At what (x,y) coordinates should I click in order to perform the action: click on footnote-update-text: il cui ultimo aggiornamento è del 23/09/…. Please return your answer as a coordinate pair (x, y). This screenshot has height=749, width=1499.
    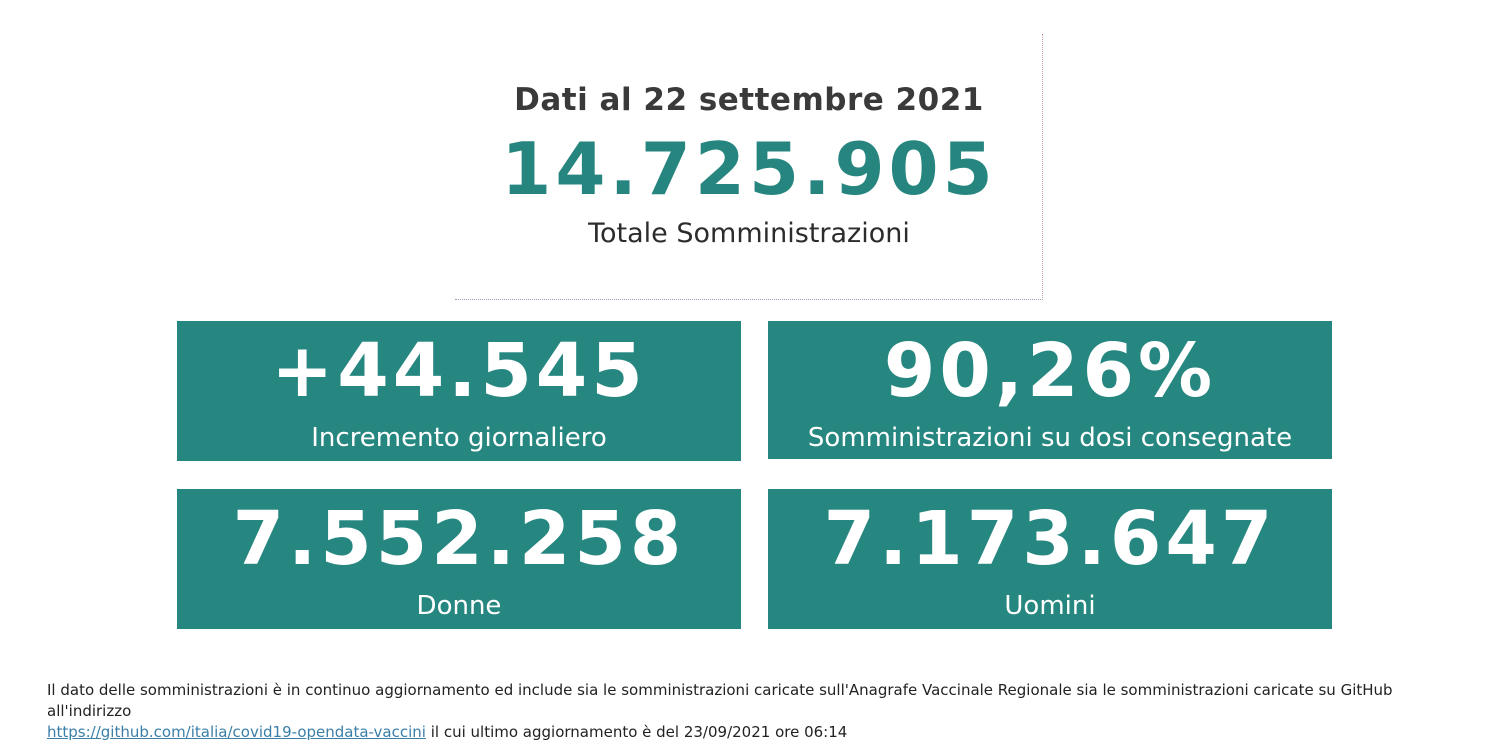
    Looking at the image, I should click on (636, 732).